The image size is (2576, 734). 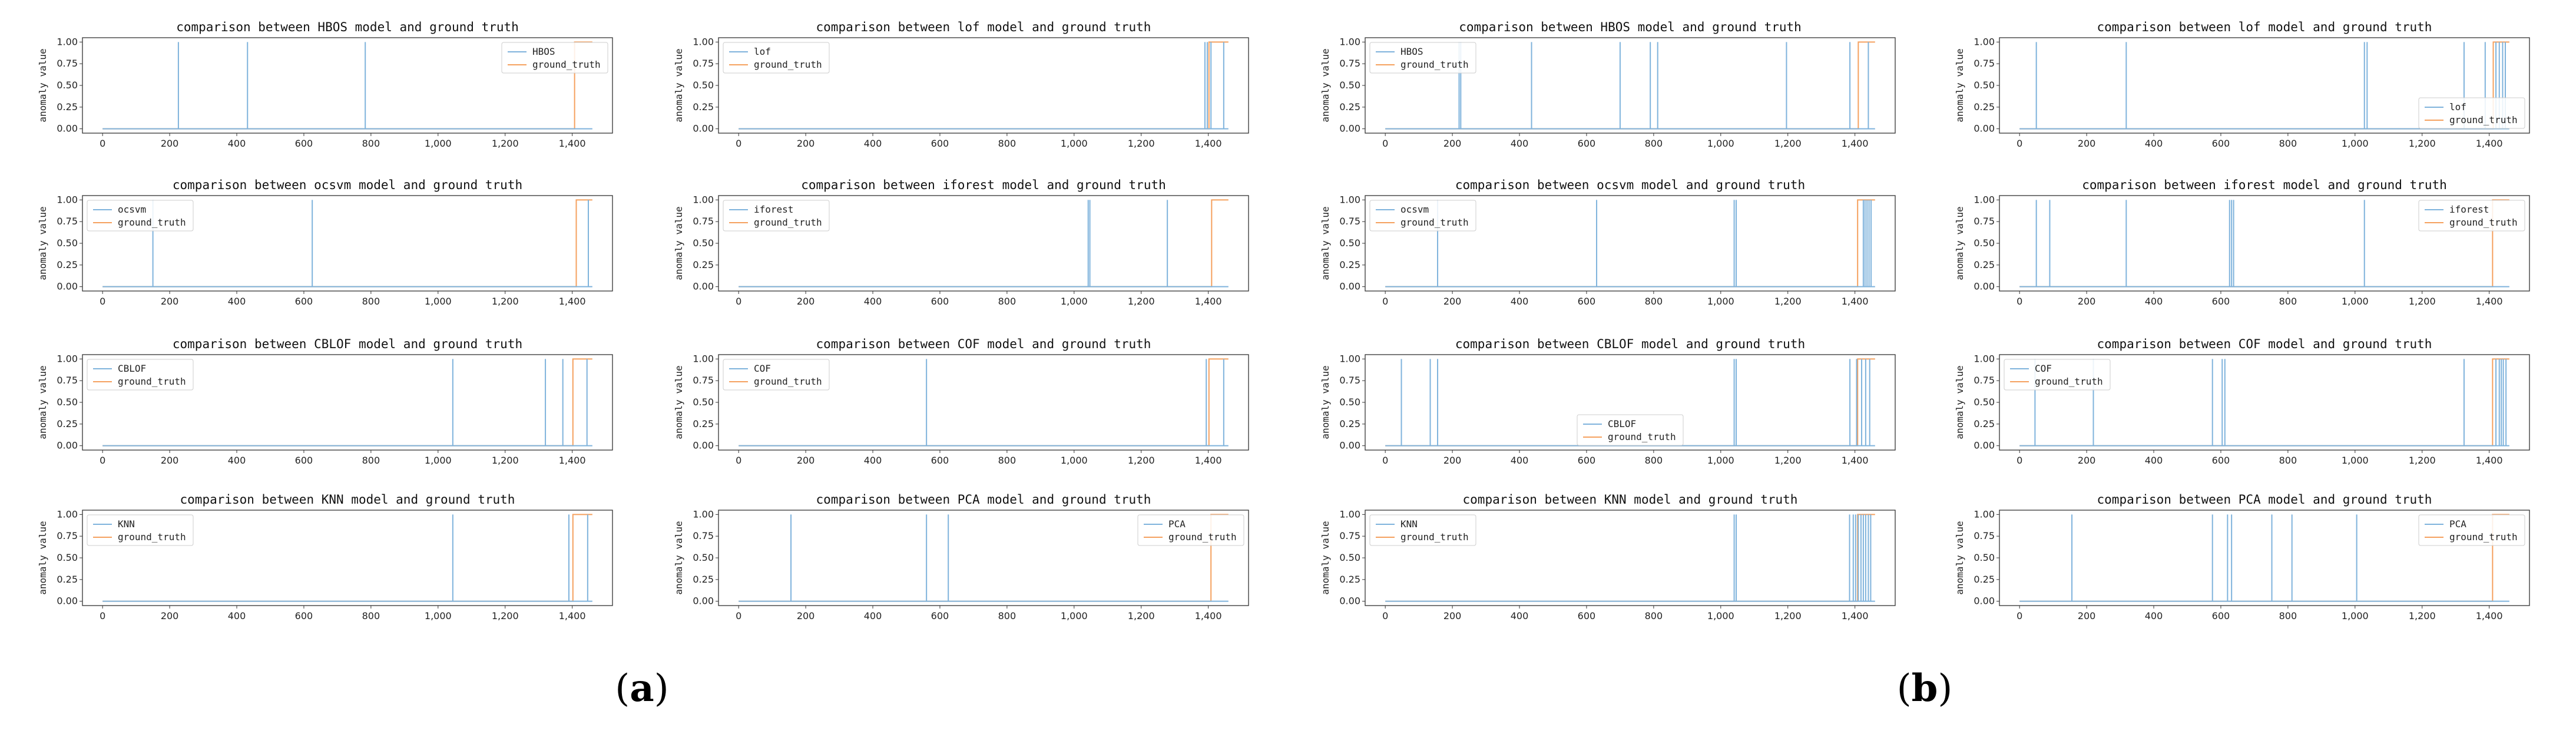 What do you see at coordinates (1788, 143) in the screenshot?
I see `chart-b-1-xtick-label: 1,200` at bounding box center [1788, 143].